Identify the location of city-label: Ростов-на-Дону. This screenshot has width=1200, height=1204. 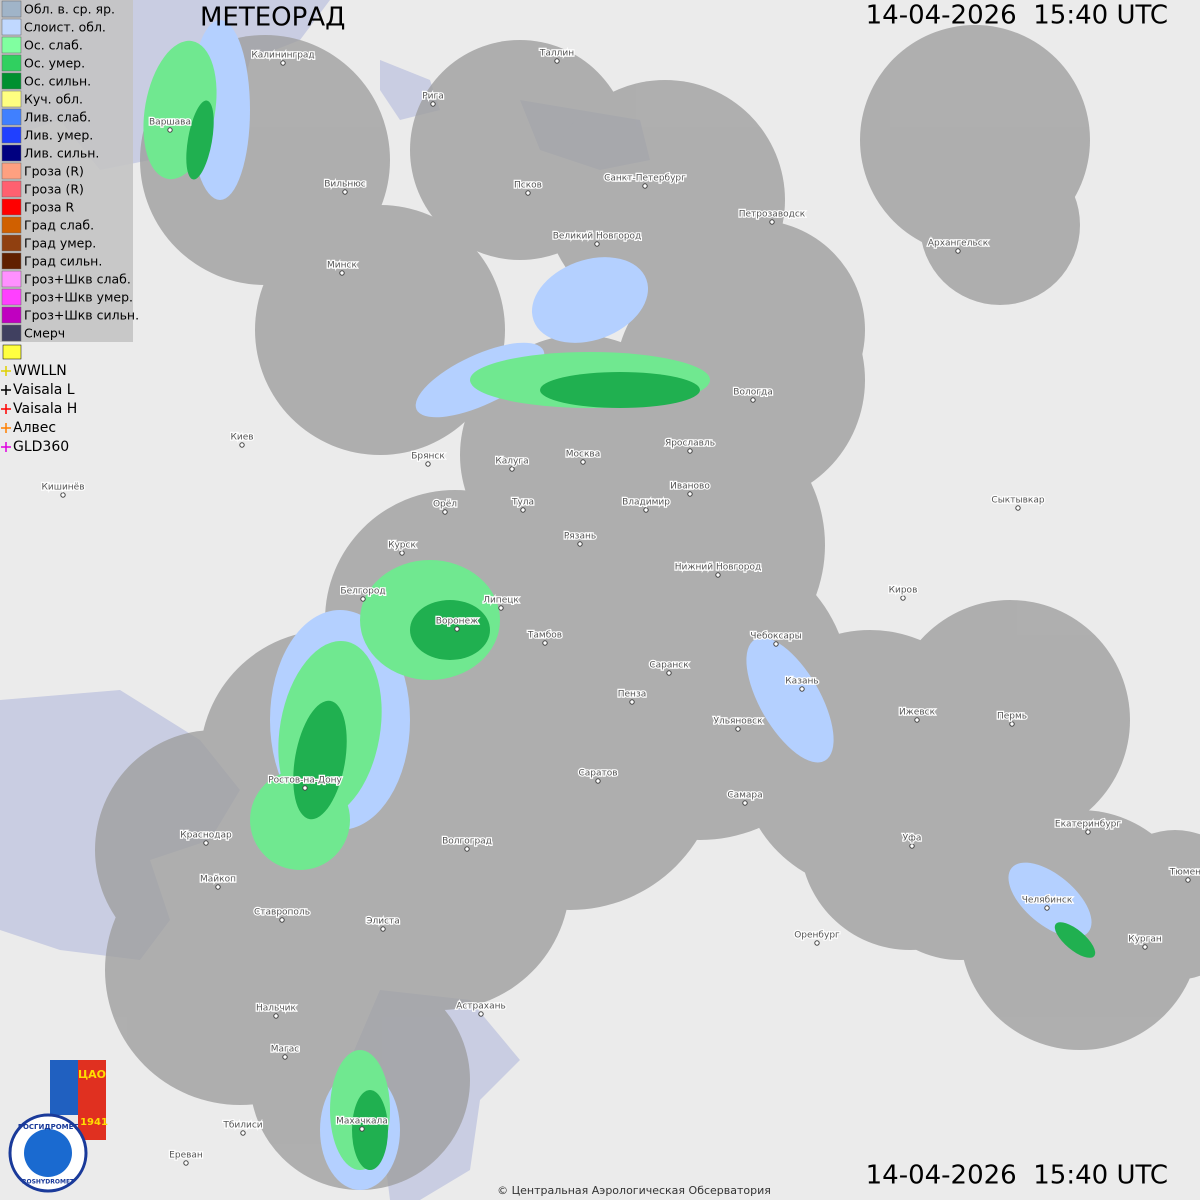
(305, 781).